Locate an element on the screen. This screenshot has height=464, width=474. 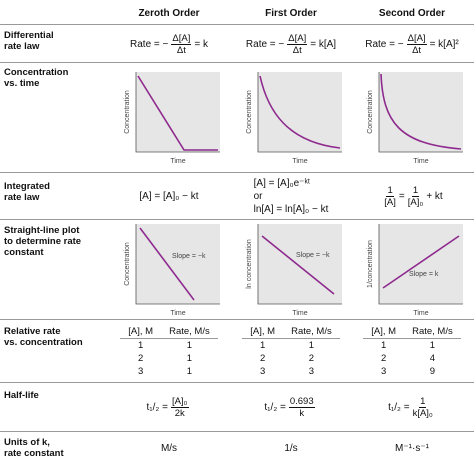
formula-equals: = is located at coordinates (401, 196).